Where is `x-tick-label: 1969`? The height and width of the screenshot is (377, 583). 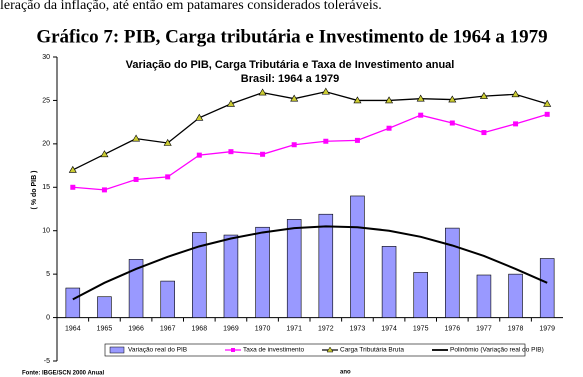
x-tick-label: 1969 is located at coordinates (231, 328).